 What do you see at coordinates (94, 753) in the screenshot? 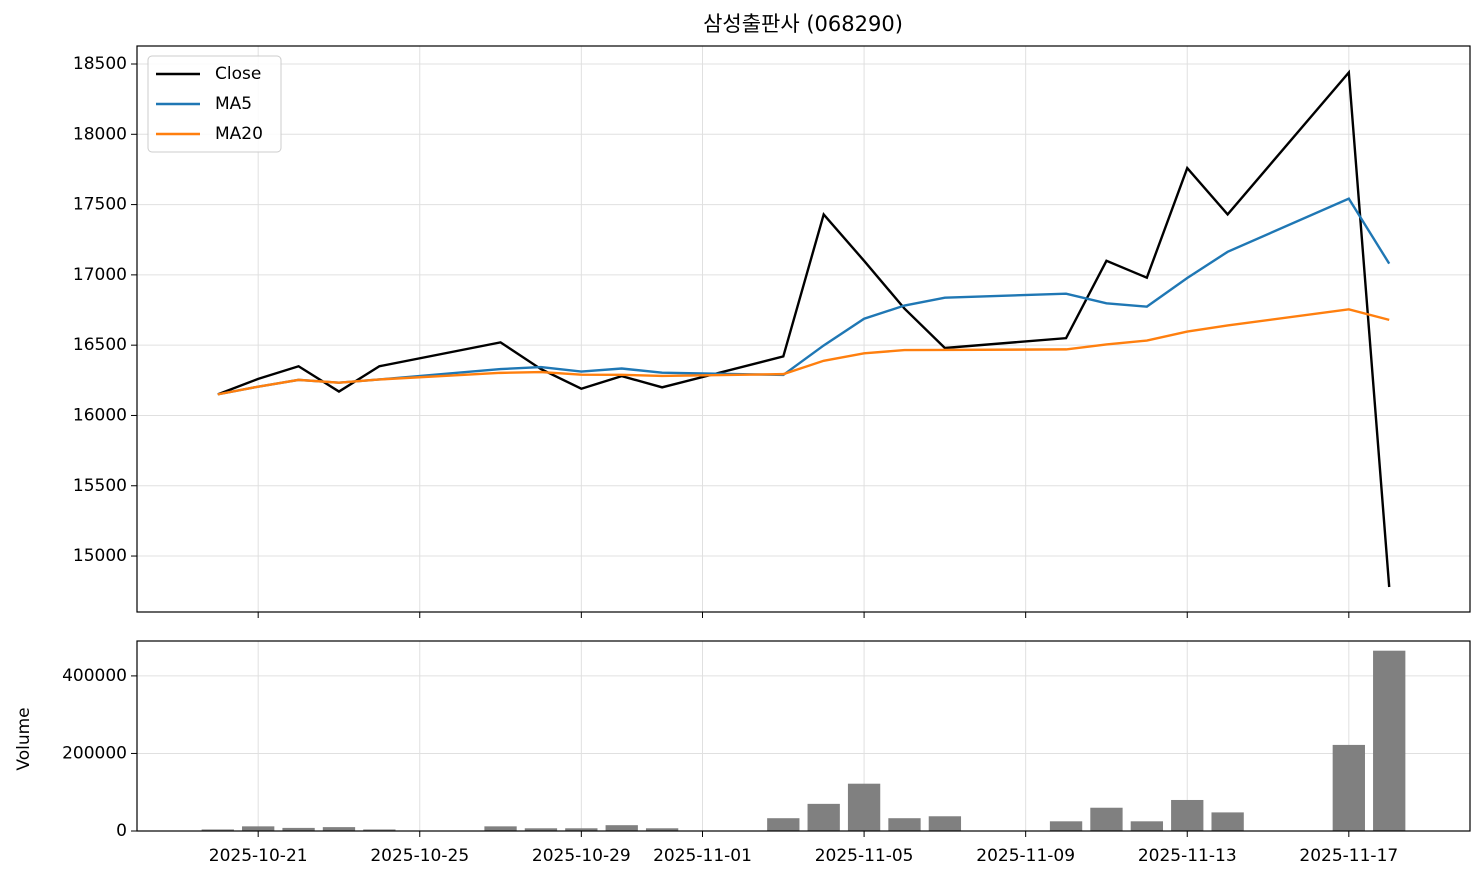
I see `y-tick-label: 200000` at bounding box center [94, 753].